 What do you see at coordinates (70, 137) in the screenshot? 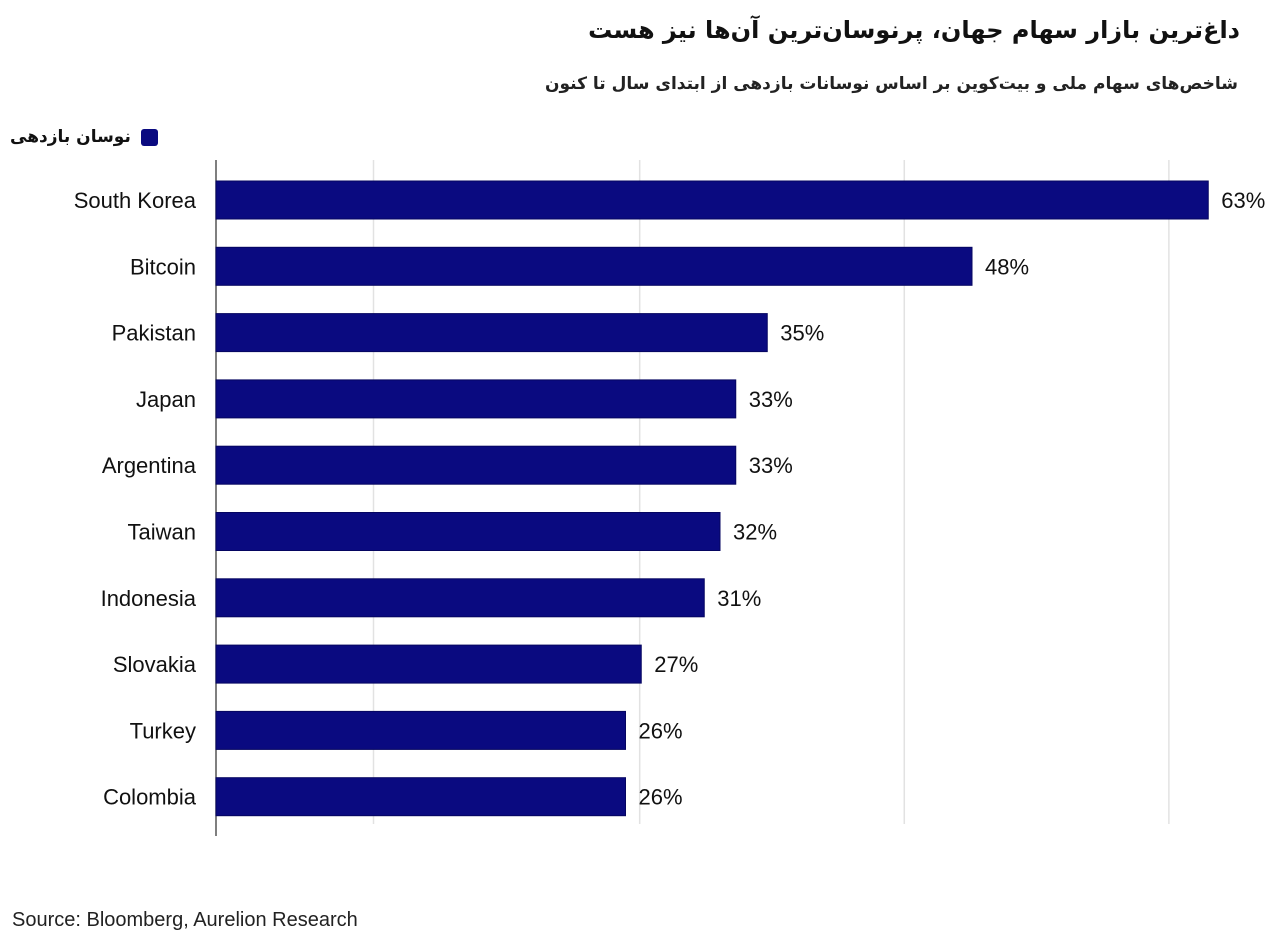
I see `legend-label: نوسان بازدهی` at bounding box center [70, 137].